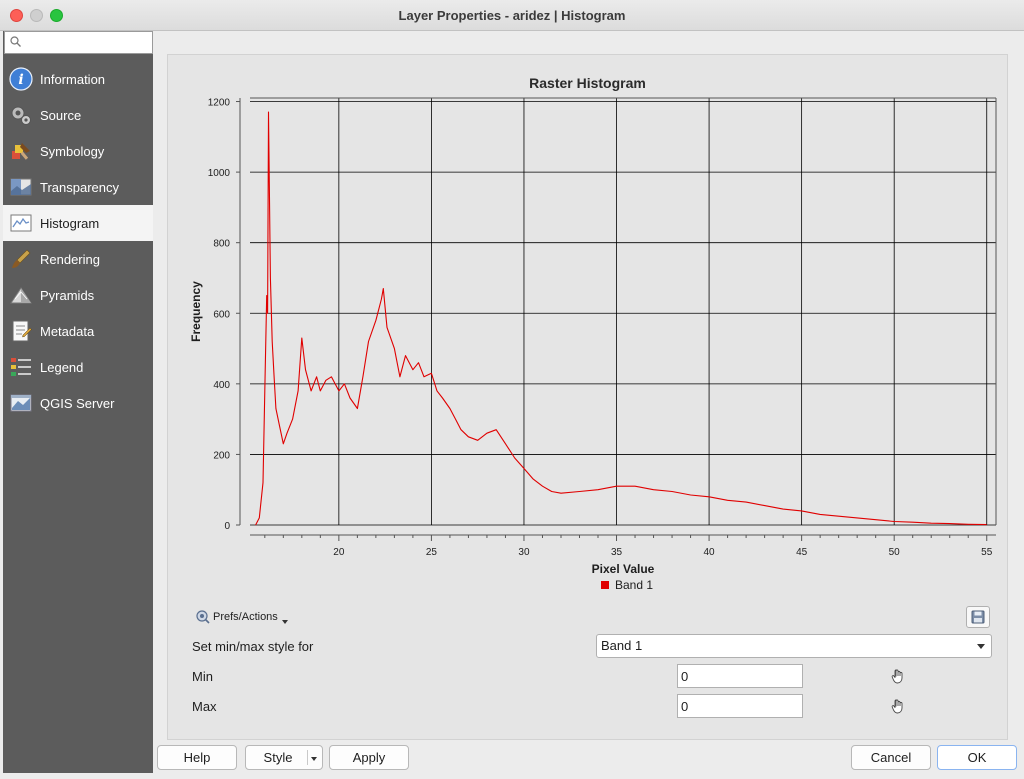  I want to click on sidebar-item-pyramids: Pyramids, so click(78, 295).